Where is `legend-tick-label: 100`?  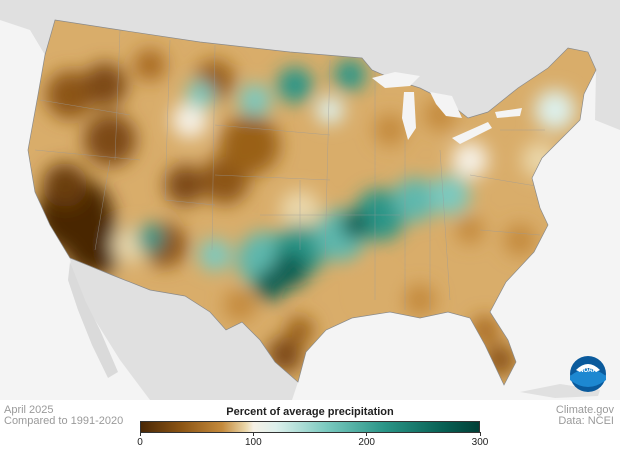 legend-tick-label: 100 is located at coordinates (253, 442).